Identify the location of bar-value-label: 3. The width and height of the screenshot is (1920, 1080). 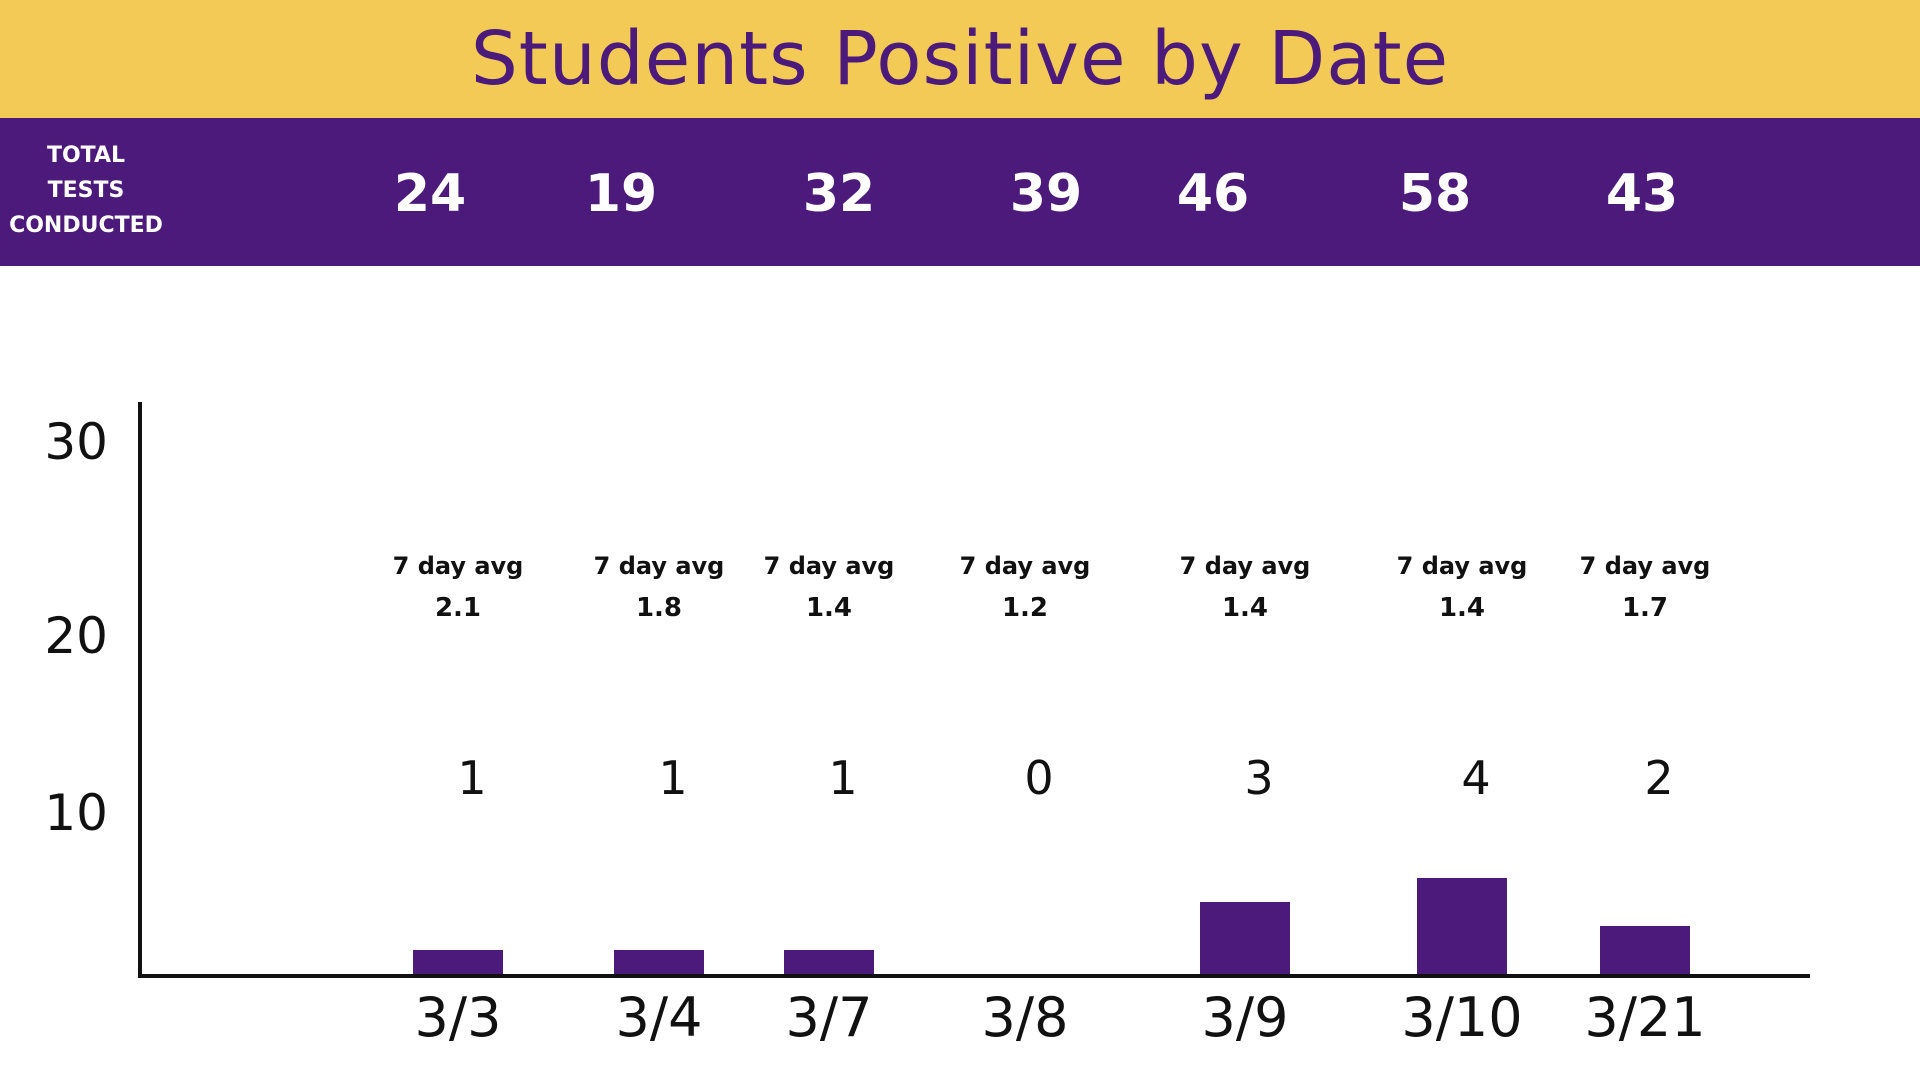
(1258, 778).